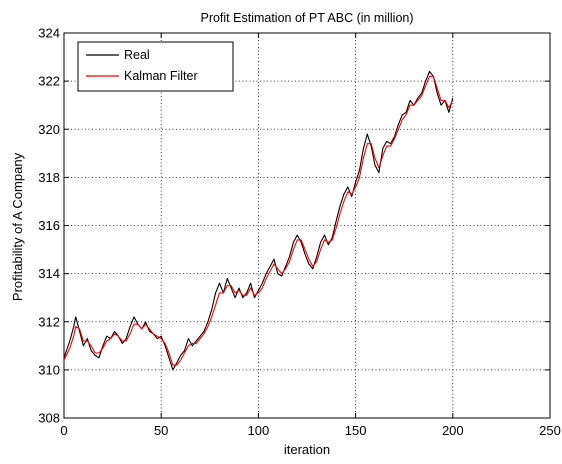  Describe the element at coordinates (49, 418) in the screenshot. I see `y-tick-label: 308` at that location.